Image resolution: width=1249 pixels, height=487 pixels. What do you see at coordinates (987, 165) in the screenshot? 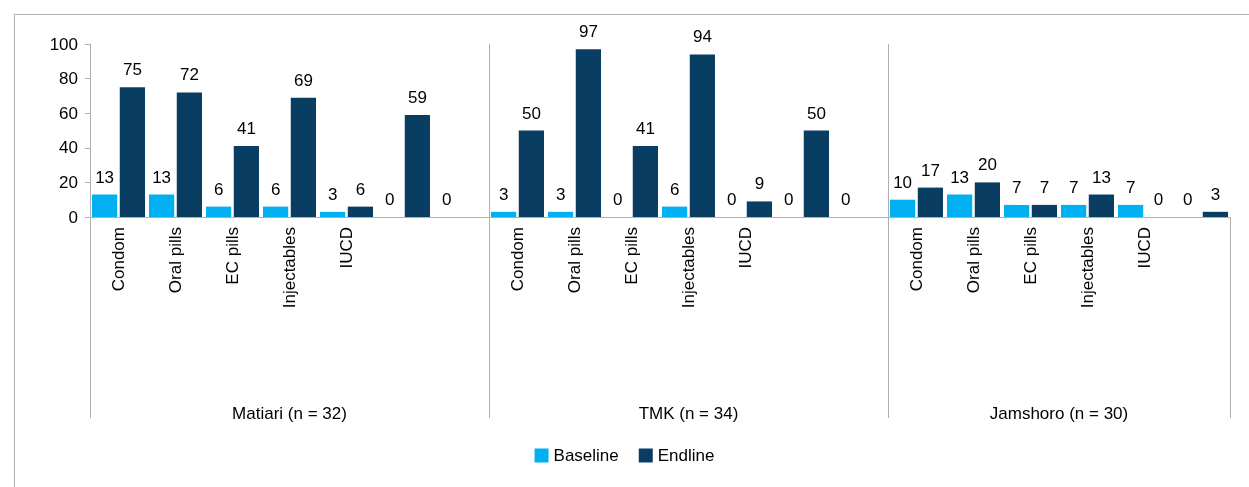
I see `data-label: 20` at bounding box center [987, 165].